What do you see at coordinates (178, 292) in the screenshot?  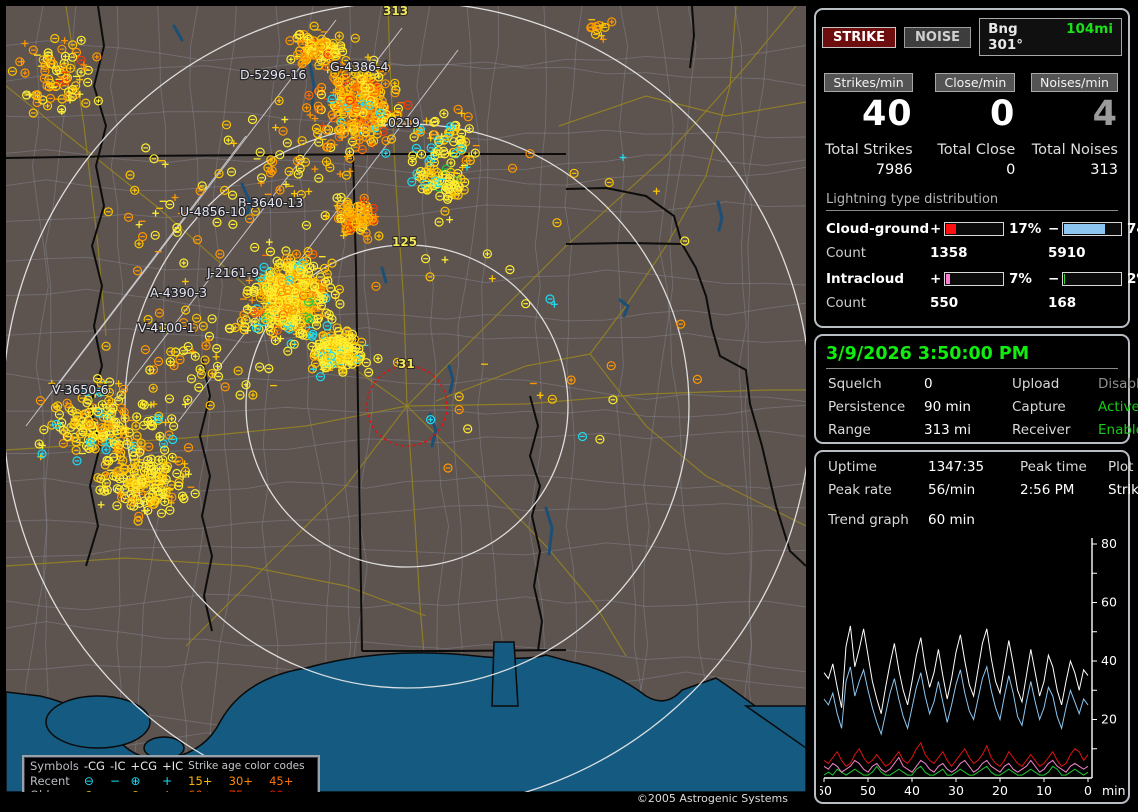 I see `svg-text: A-4390-3` at bounding box center [178, 292].